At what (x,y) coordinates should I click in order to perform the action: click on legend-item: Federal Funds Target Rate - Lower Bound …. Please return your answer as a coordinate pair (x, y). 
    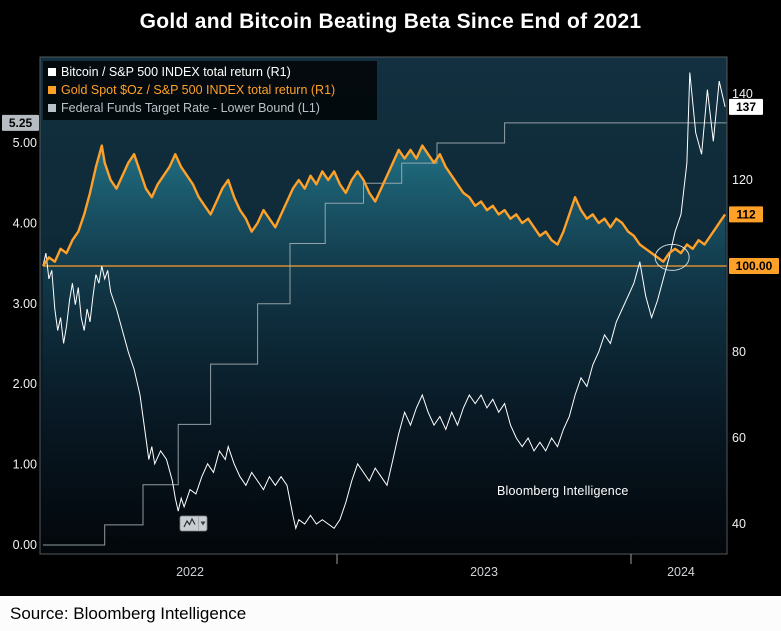
    Looking at the image, I should click on (184, 108).